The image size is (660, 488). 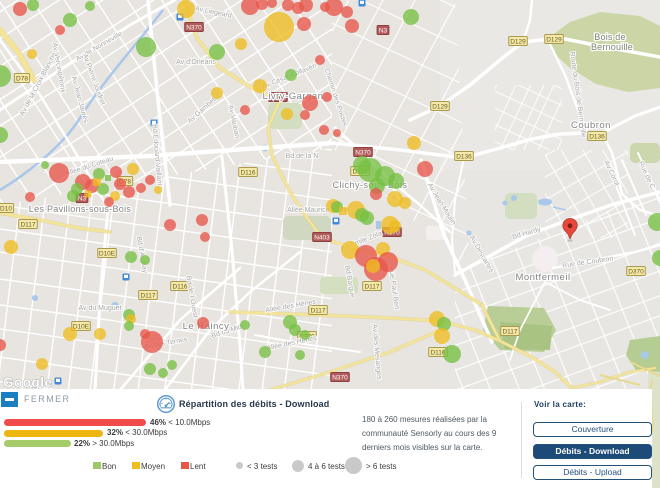 I want to click on svg-text: Av d'Orléans, so click(x=196, y=62).